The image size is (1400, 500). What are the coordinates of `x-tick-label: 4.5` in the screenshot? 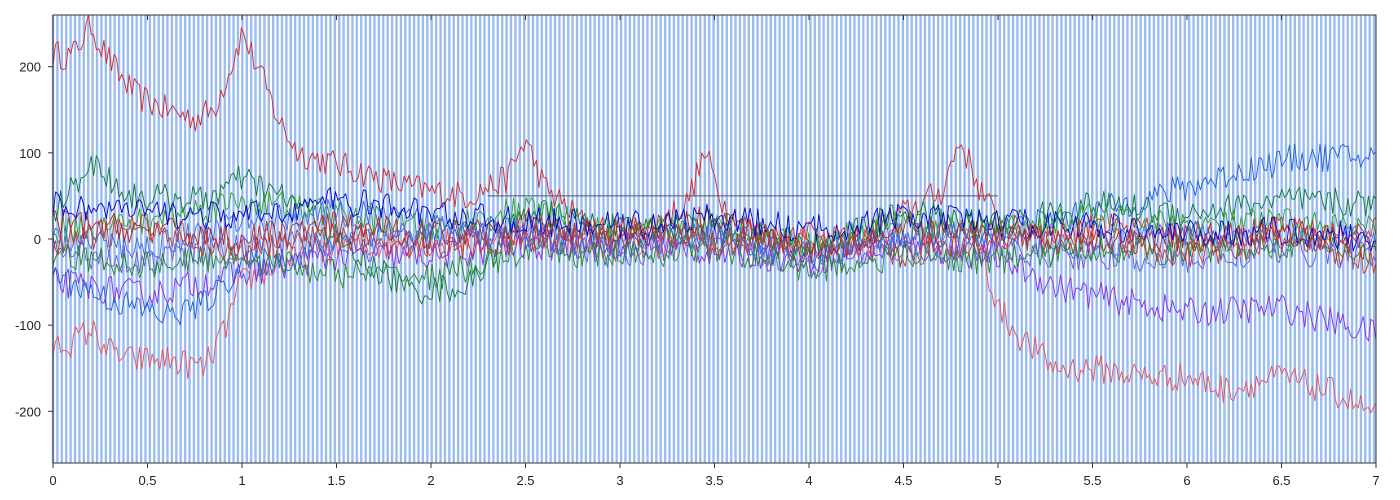 It's located at (903, 480).